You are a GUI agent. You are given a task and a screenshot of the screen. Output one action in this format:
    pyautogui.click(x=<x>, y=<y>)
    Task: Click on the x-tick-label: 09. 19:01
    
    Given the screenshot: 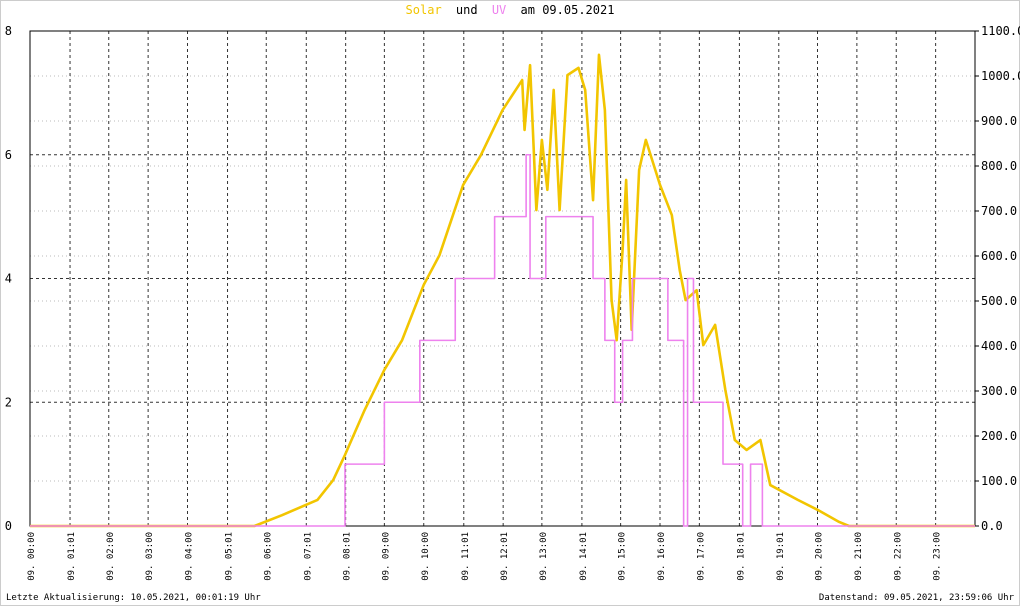 What is the action you would take?
    pyautogui.click(x=781, y=556)
    